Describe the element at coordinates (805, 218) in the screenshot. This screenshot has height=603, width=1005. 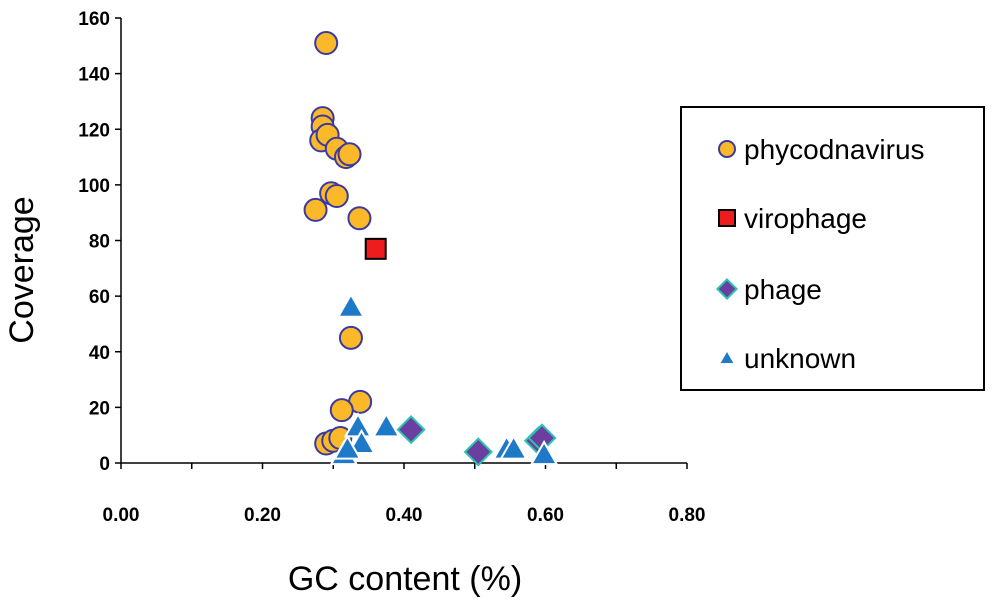
I see `legend-label-virophage: virophage` at that location.